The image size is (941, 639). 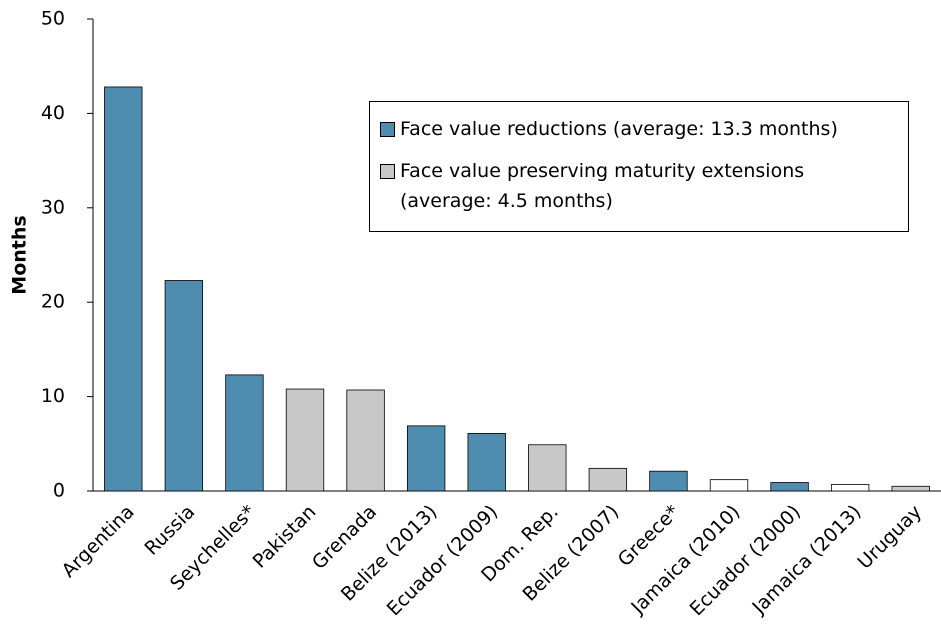 What do you see at coordinates (170, 530) in the screenshot?
I see `x-tick-label: Russia` at bounding box center [170, 530].